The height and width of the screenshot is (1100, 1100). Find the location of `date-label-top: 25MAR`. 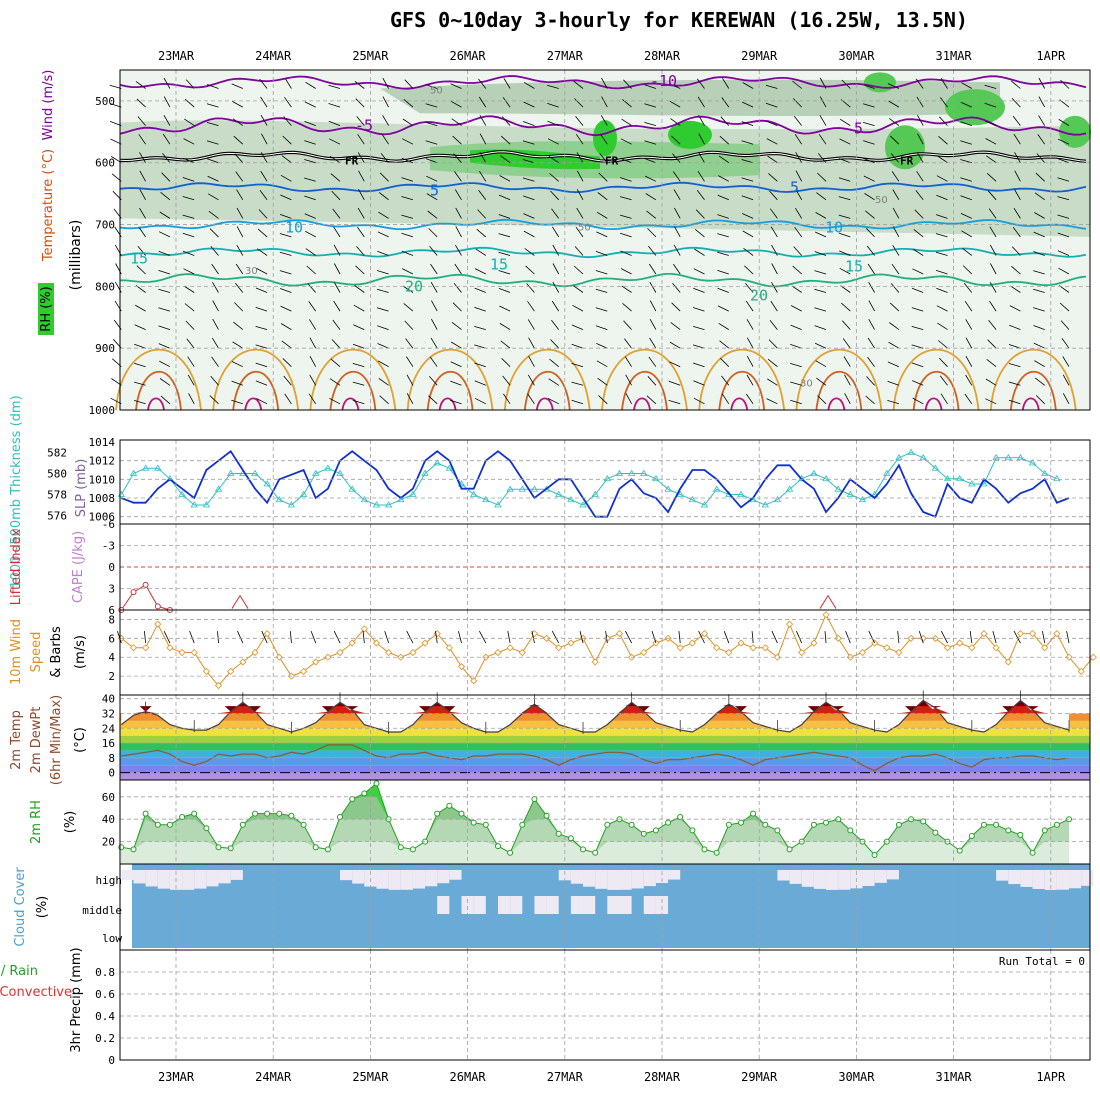

date-label-top: 25MAR is located at coordinates (370, 56).